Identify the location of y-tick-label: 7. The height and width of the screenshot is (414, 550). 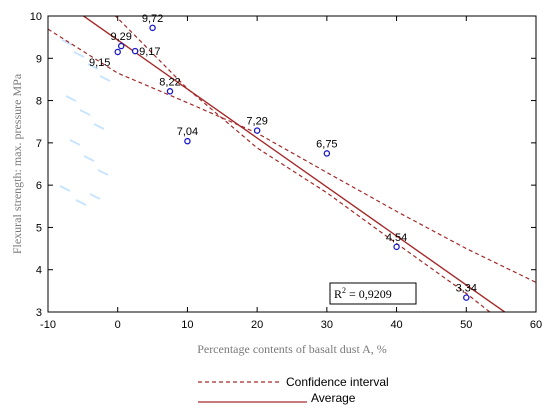
(39, 144).